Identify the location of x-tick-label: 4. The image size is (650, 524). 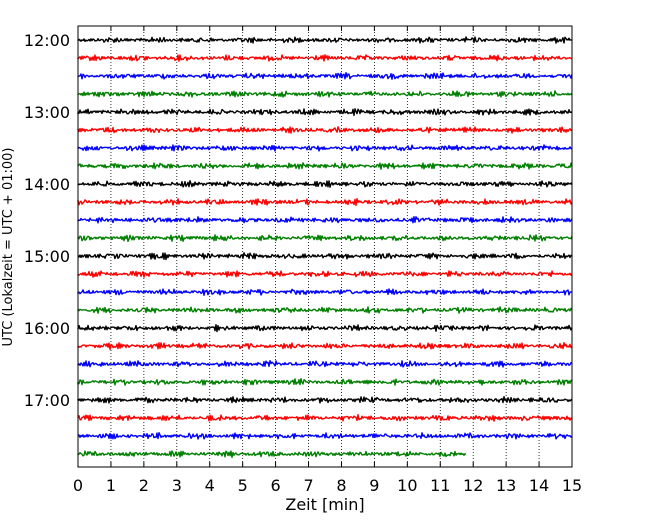
(210, 485).